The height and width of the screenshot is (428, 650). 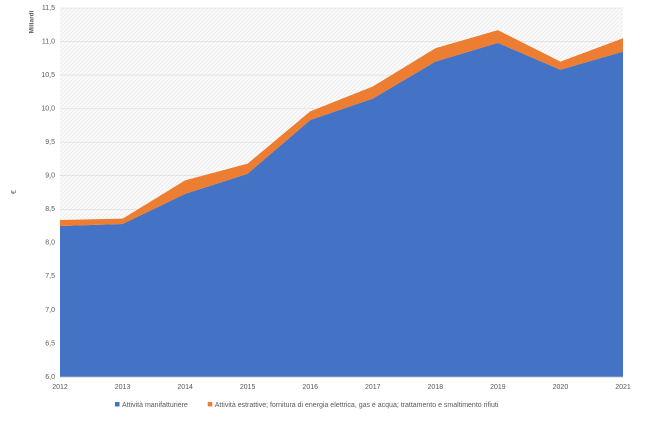 What do you see at coordinates (50, 142) in the screenshot?
I see `y-tick-label: 9,5` at bounding box center [50, 142].